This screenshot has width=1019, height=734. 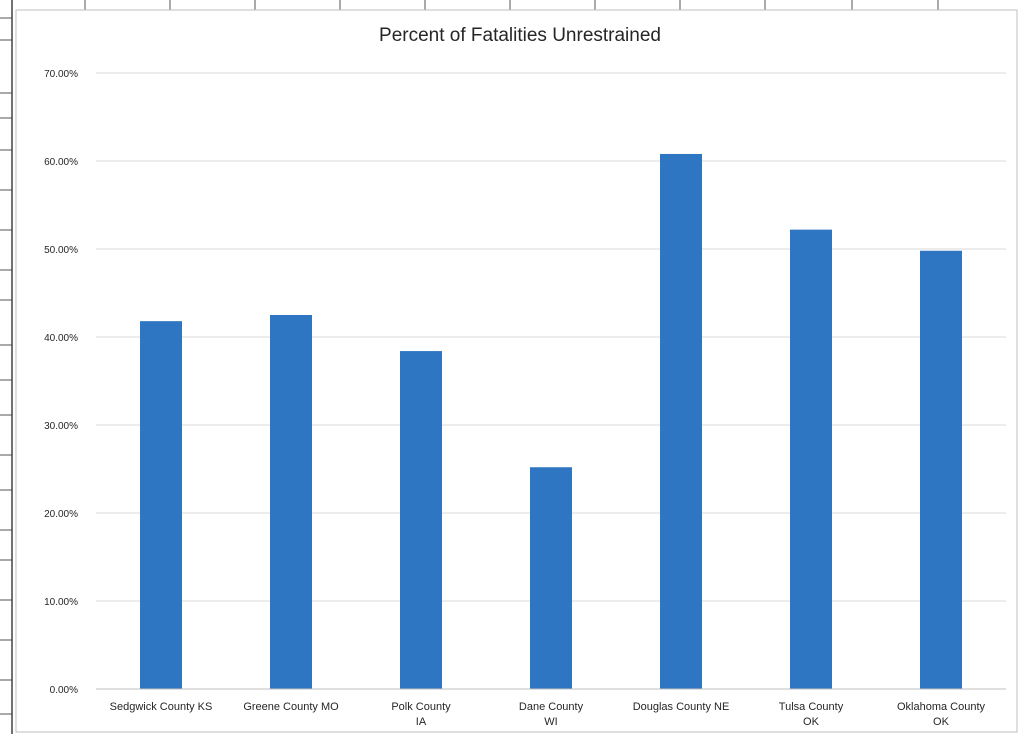 I want to click on x-category-label: Tulsa County OK, so click(x=811, y=714).